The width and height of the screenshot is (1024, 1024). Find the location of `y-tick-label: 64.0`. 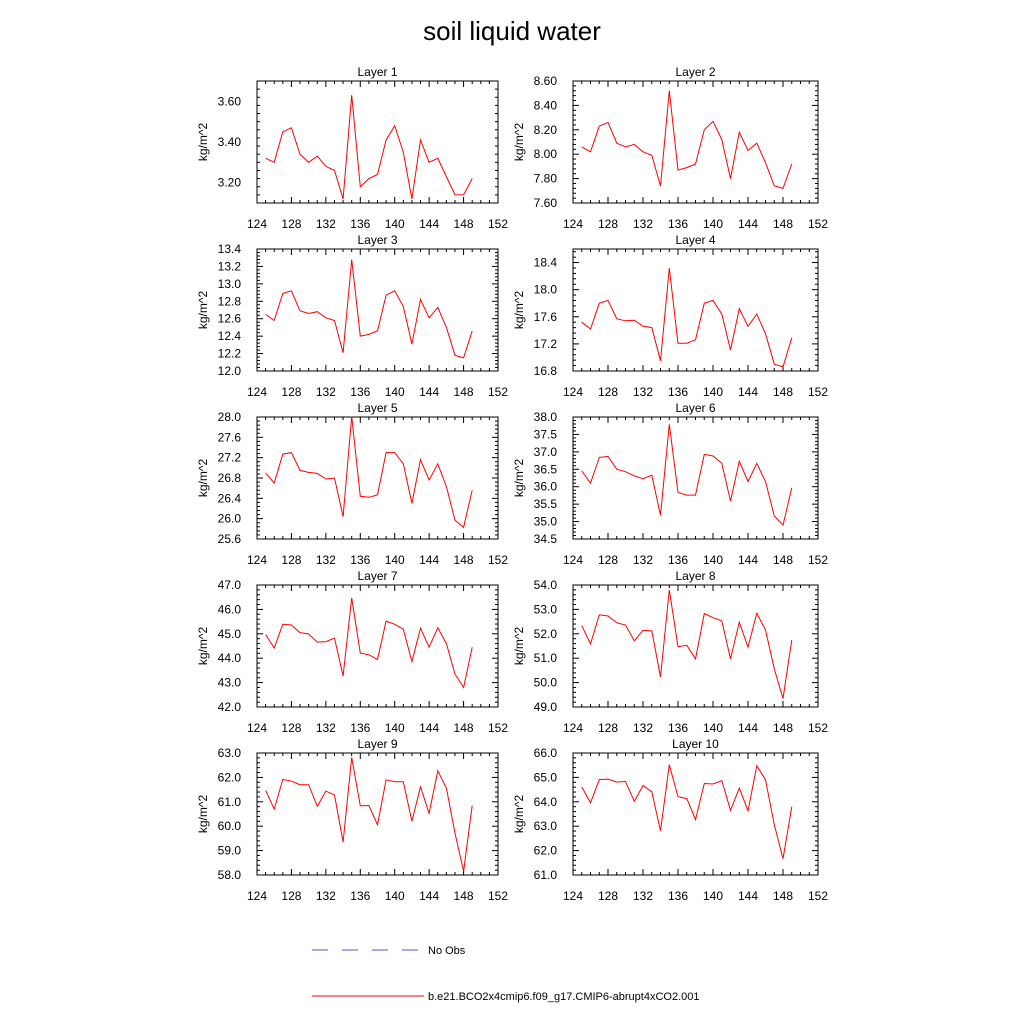

y-tick-label: 64.0 is located at coordinates (546, 802).